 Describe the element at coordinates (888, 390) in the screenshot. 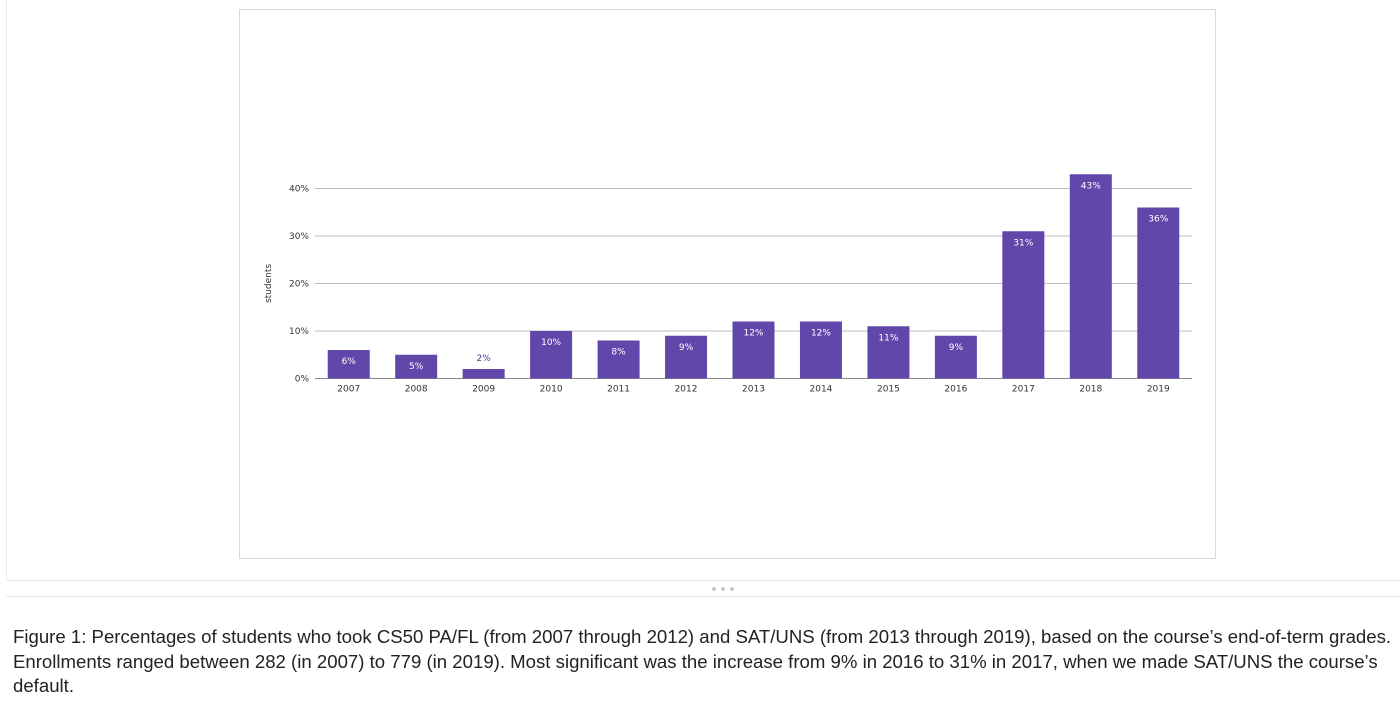

I see `x-tick-label: 2015` at that location.